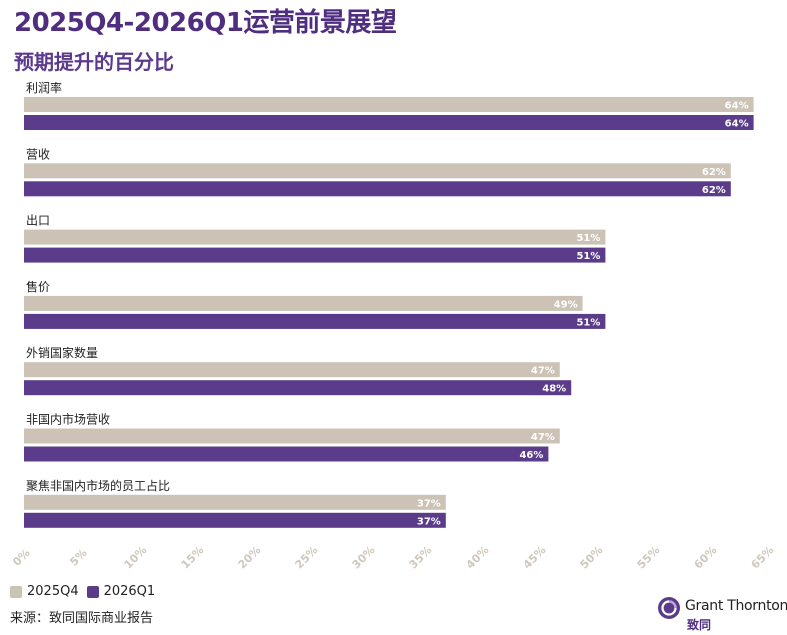 This screenshot has height=635, width=787. I want to click on data-label-2025q4: 37%, so click(429, 503).